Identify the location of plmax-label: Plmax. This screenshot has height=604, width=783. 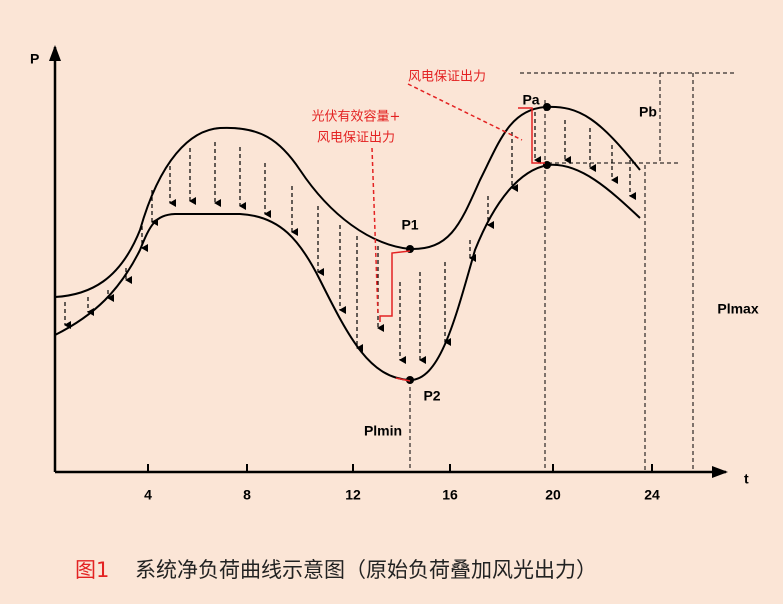
(737, 309).